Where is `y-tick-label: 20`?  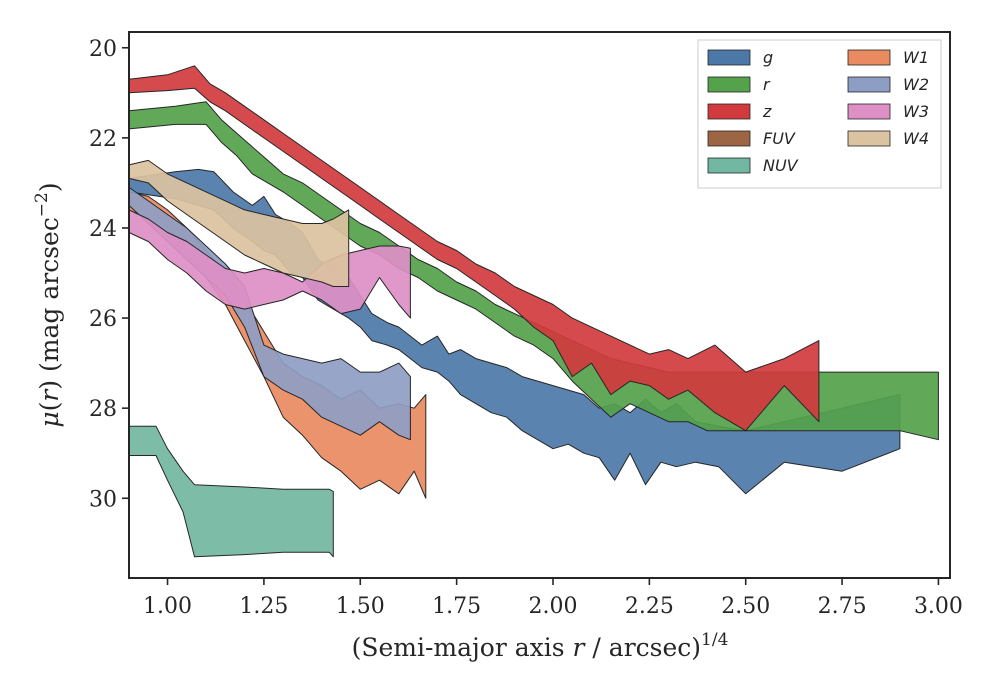
y-tick-label: 20 is located at coordinates (103, 49).